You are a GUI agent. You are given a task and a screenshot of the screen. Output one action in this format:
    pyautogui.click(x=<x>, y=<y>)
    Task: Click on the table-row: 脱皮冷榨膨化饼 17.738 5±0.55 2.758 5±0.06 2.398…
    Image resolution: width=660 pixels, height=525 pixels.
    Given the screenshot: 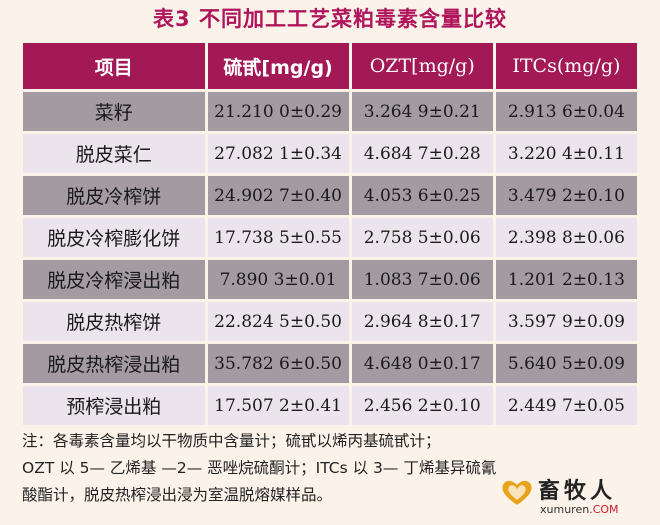 What is the action you would take?
    pyautogui.click(x=330, y=237)
    